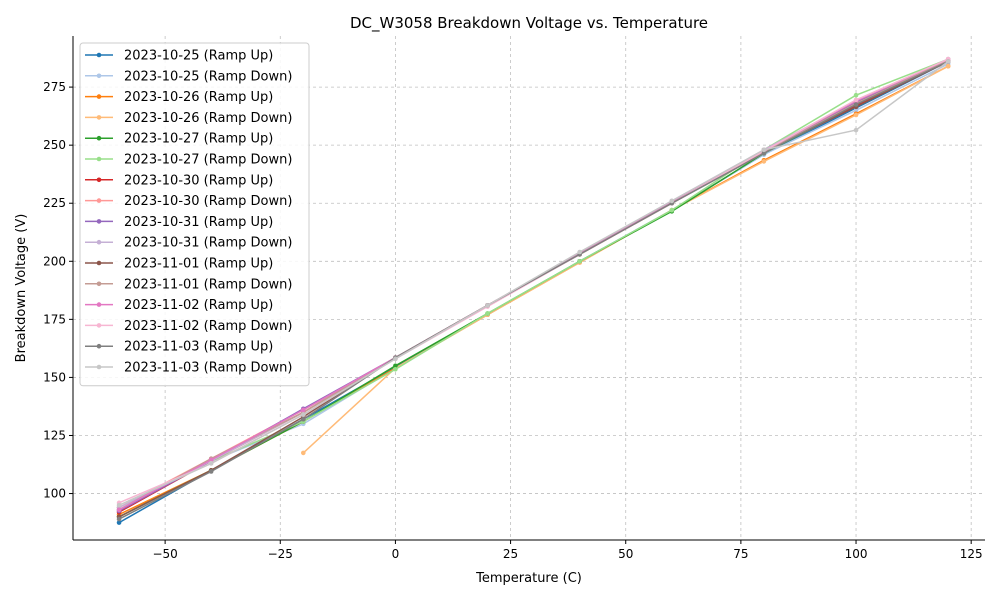 The width and height of the screenshot is (1000, 604). I want to click on legend-label: 2023-11-02 (Ramp Up), so click(198, 305).